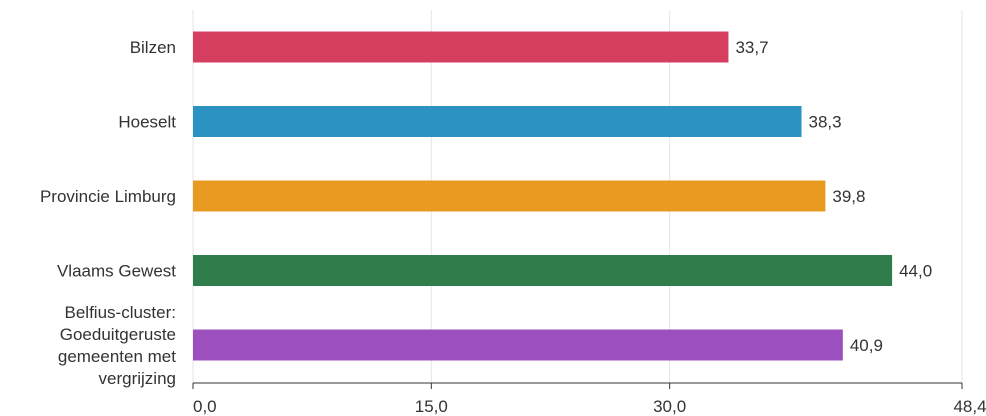  I want to click on value-label: 39,8, so click(848, 196).